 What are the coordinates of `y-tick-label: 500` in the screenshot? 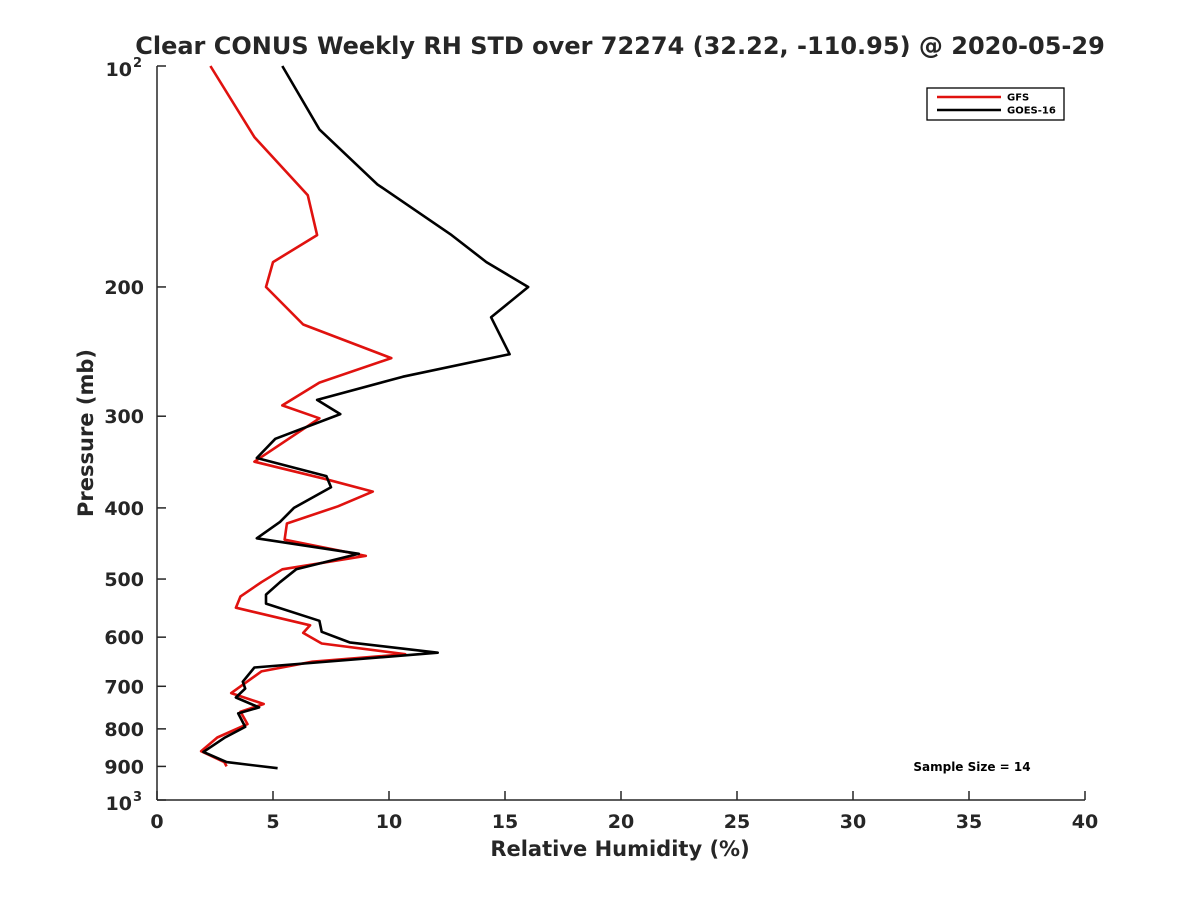 It's located at (124, 580).